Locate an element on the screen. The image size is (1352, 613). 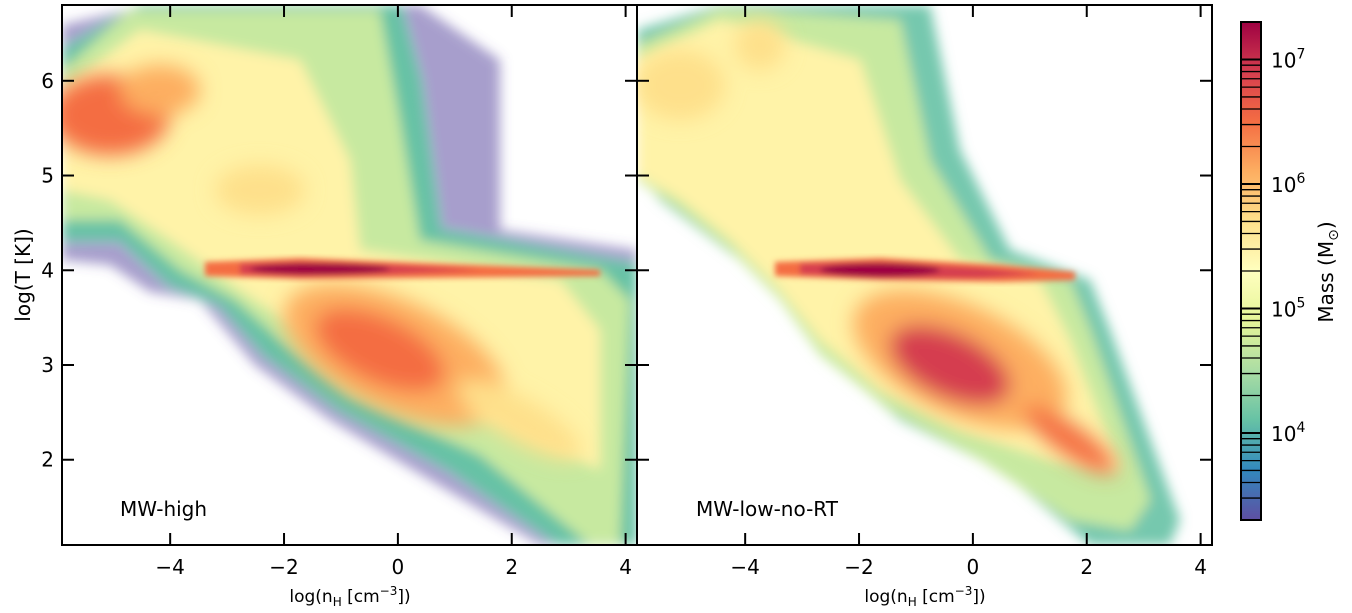
panel-label-mw-high: MW-high is located at coordinates (163, 509).